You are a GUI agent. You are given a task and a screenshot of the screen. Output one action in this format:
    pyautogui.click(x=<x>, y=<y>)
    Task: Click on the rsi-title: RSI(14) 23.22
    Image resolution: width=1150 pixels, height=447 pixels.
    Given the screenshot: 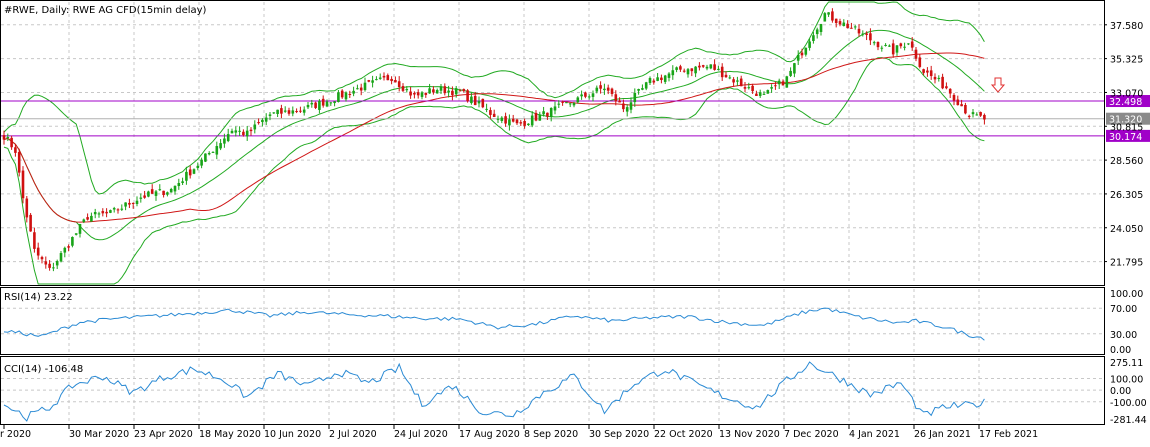 What is the action you would take?
    pyautogui.click(x=38, y=297)
    